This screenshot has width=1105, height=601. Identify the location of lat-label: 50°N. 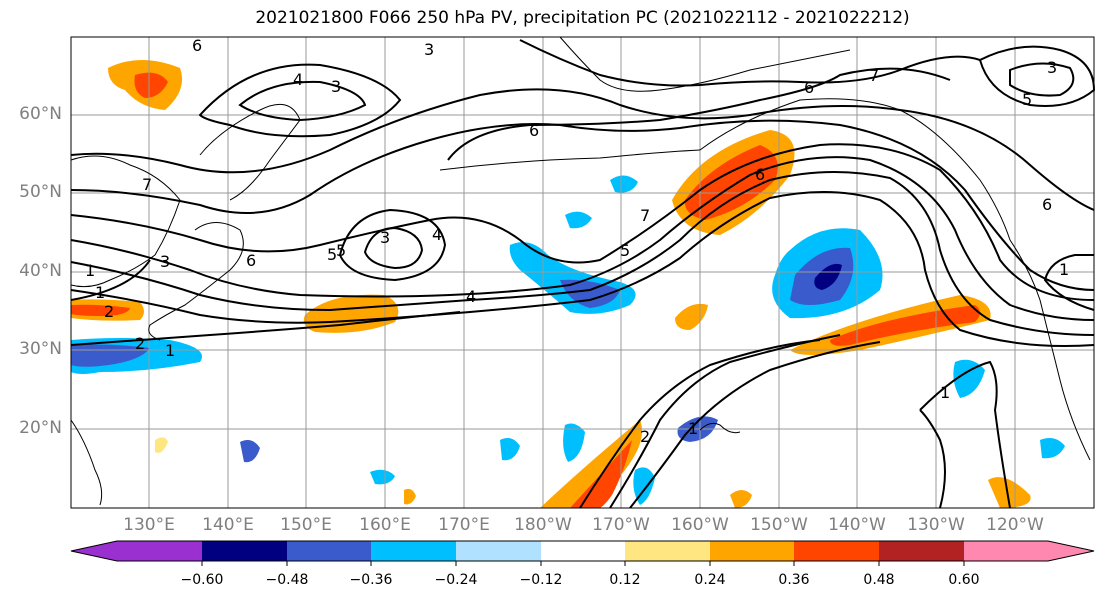
(40, 192).